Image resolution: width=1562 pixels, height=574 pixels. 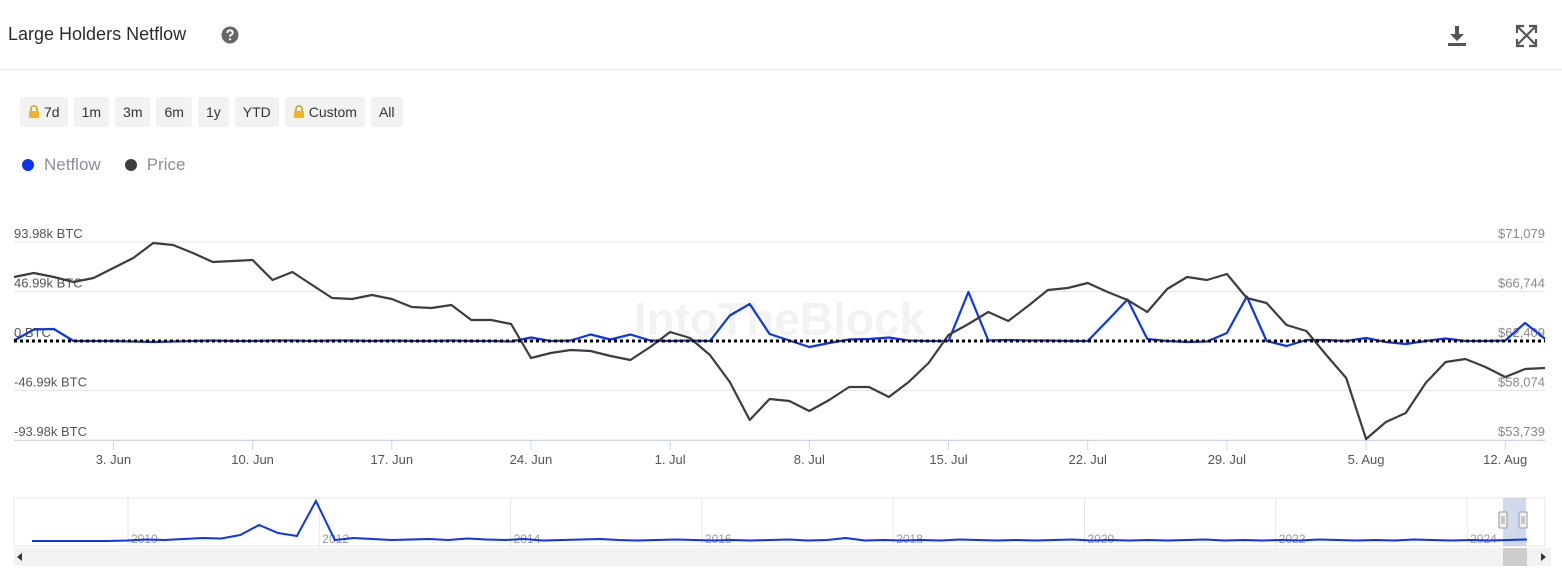 I want to click on x-tick-label: 8. Jul, so click(x=809, y=459).